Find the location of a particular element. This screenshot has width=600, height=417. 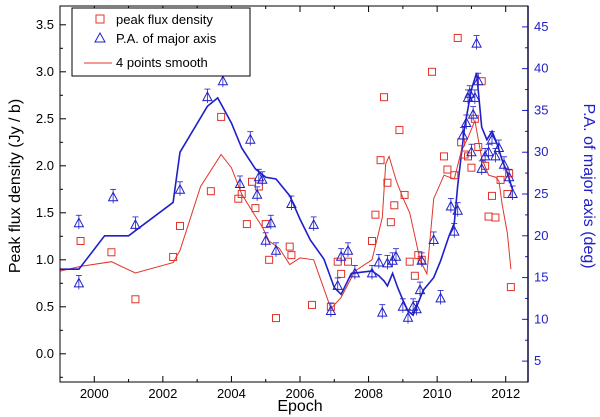

y-left-tick-label: 1.0 is located at coordinates (45, 259).